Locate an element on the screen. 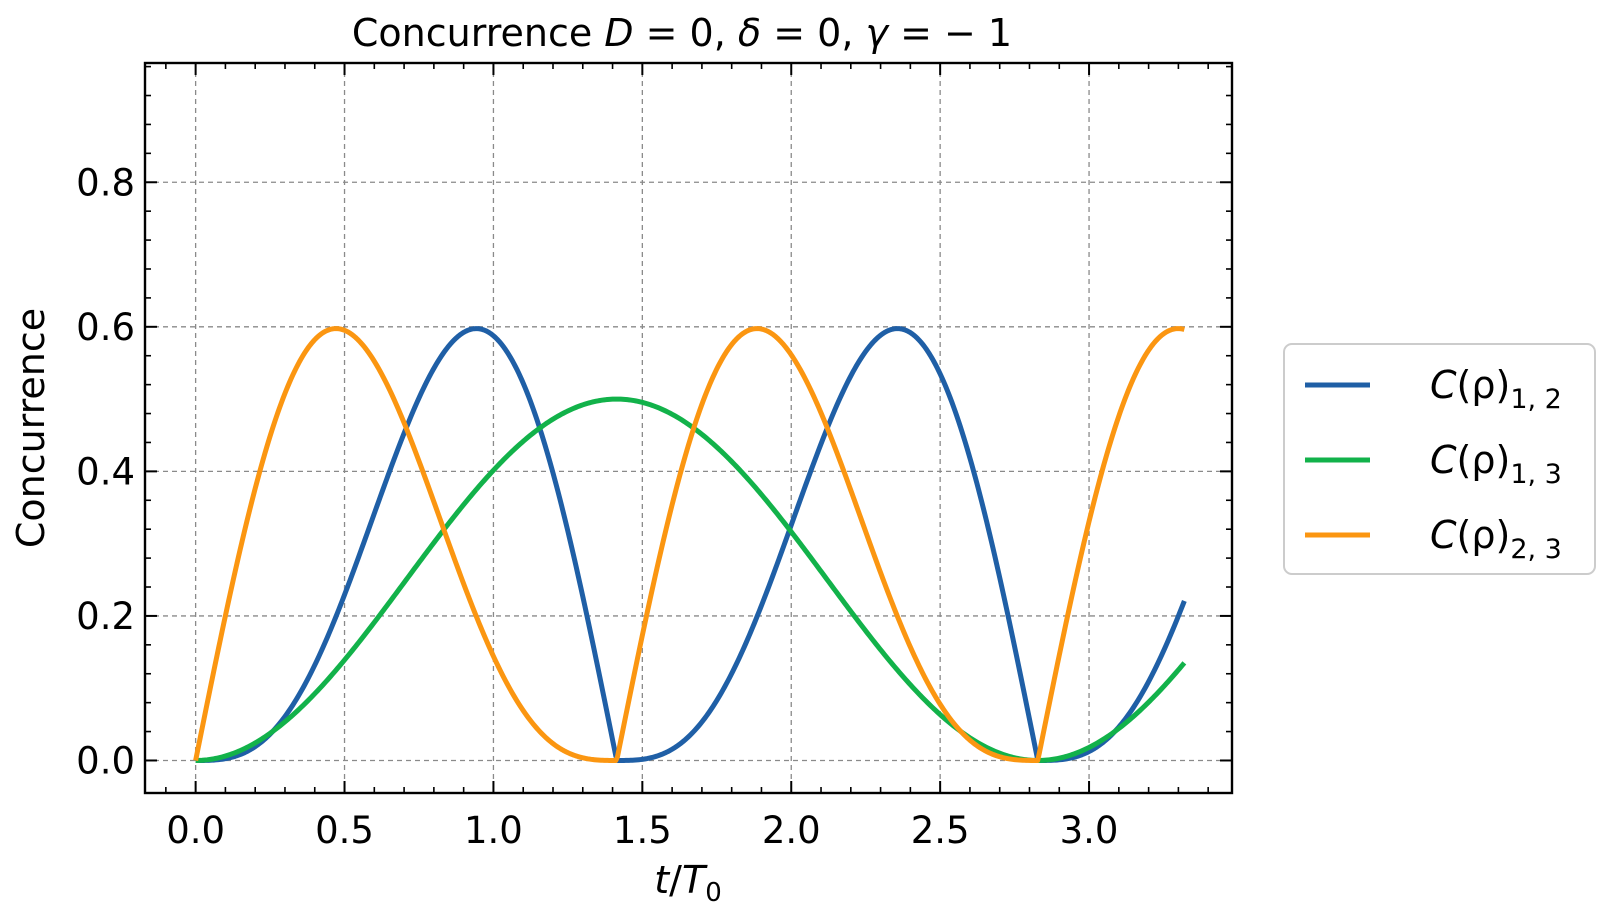 The image size is (1598, 908). y-axis-title: Concurrence is located at coordinates (31, 428).